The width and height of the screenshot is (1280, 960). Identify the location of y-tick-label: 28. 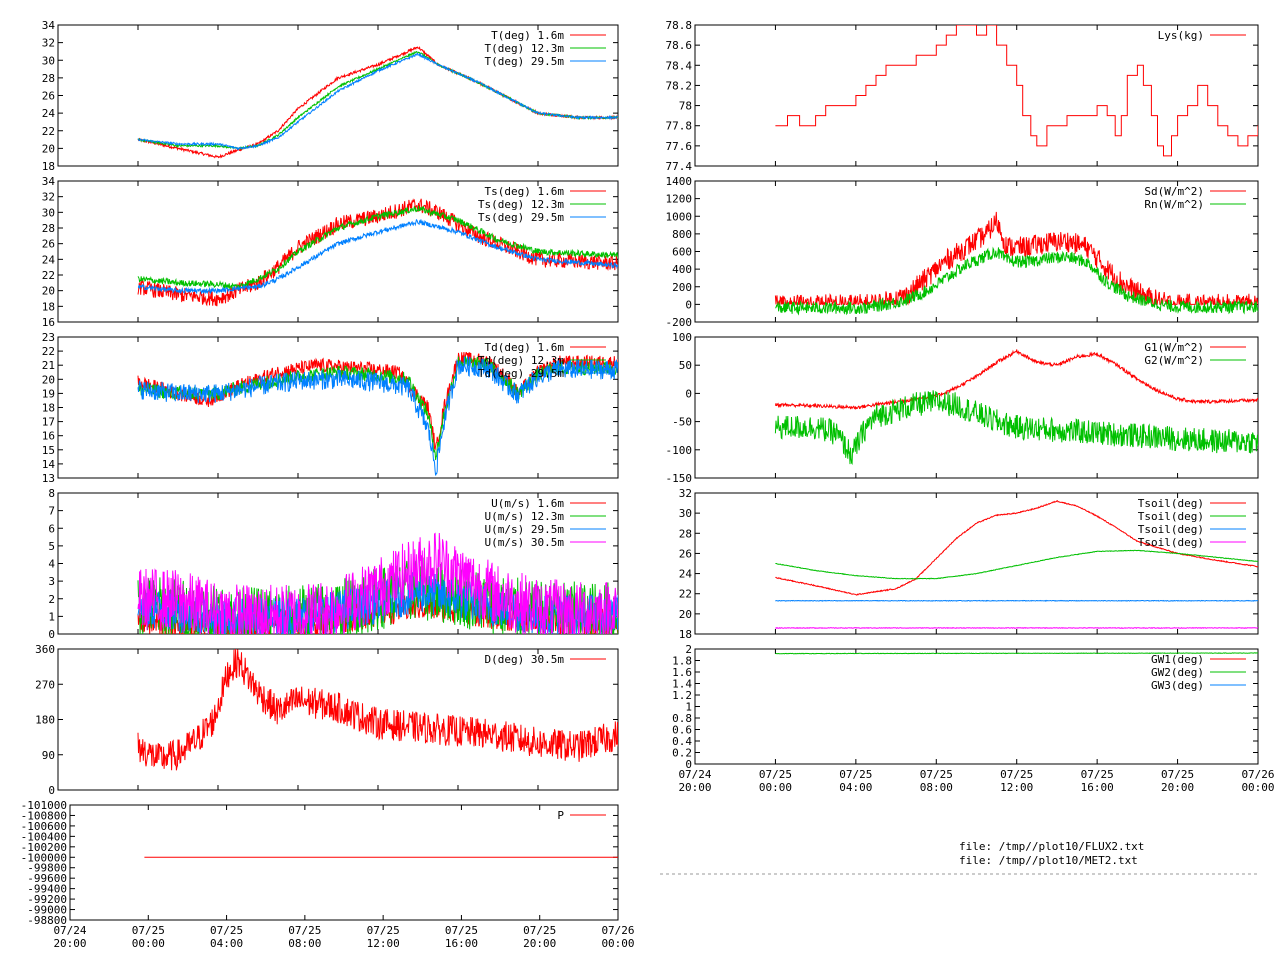
(48, 78).